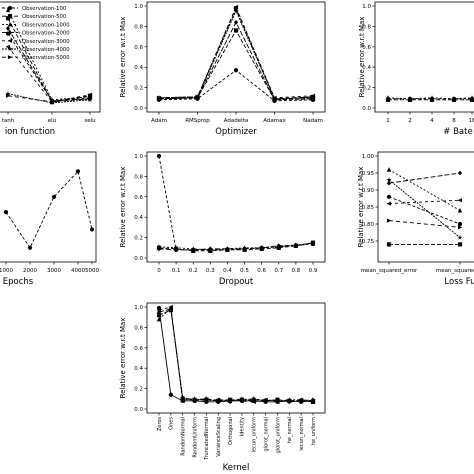 Image resolution: width=474 pixels, height=474 pixels. What do you see at coordinates (44, 9) in the screenshot?
I see `legend-label: Observation-100` at bounding box center [44, 9].